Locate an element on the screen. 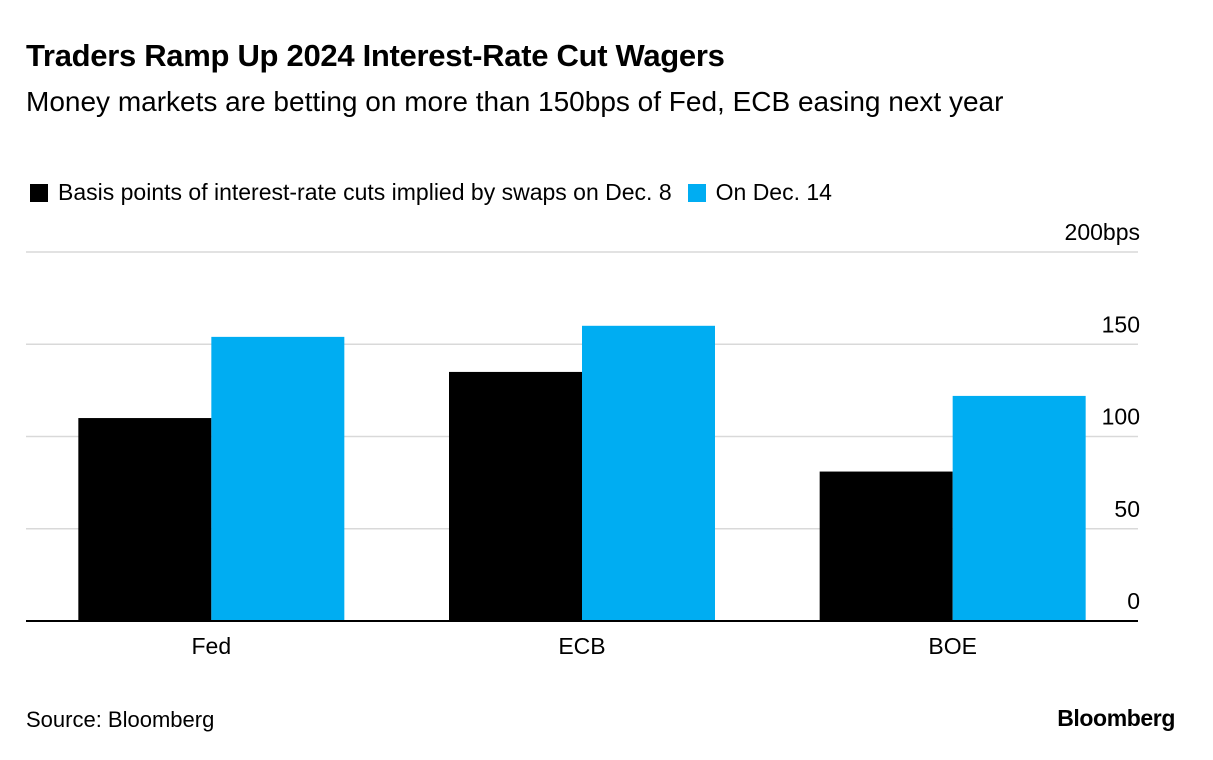  legend-item-dec14: On Dec. 14 is located at coordinates (759, 192).